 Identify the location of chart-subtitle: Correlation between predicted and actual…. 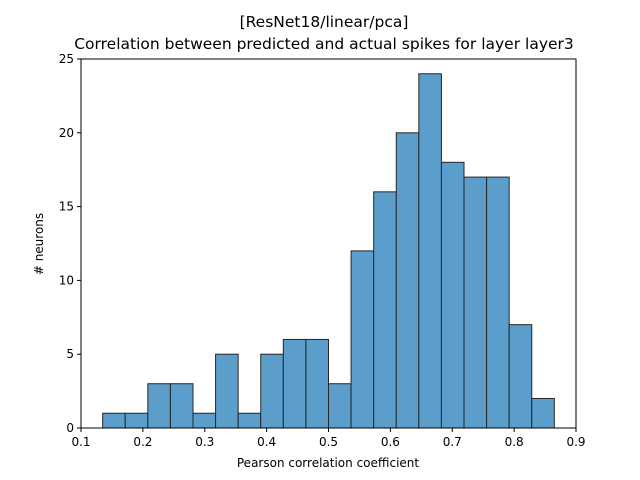
(324, 44).